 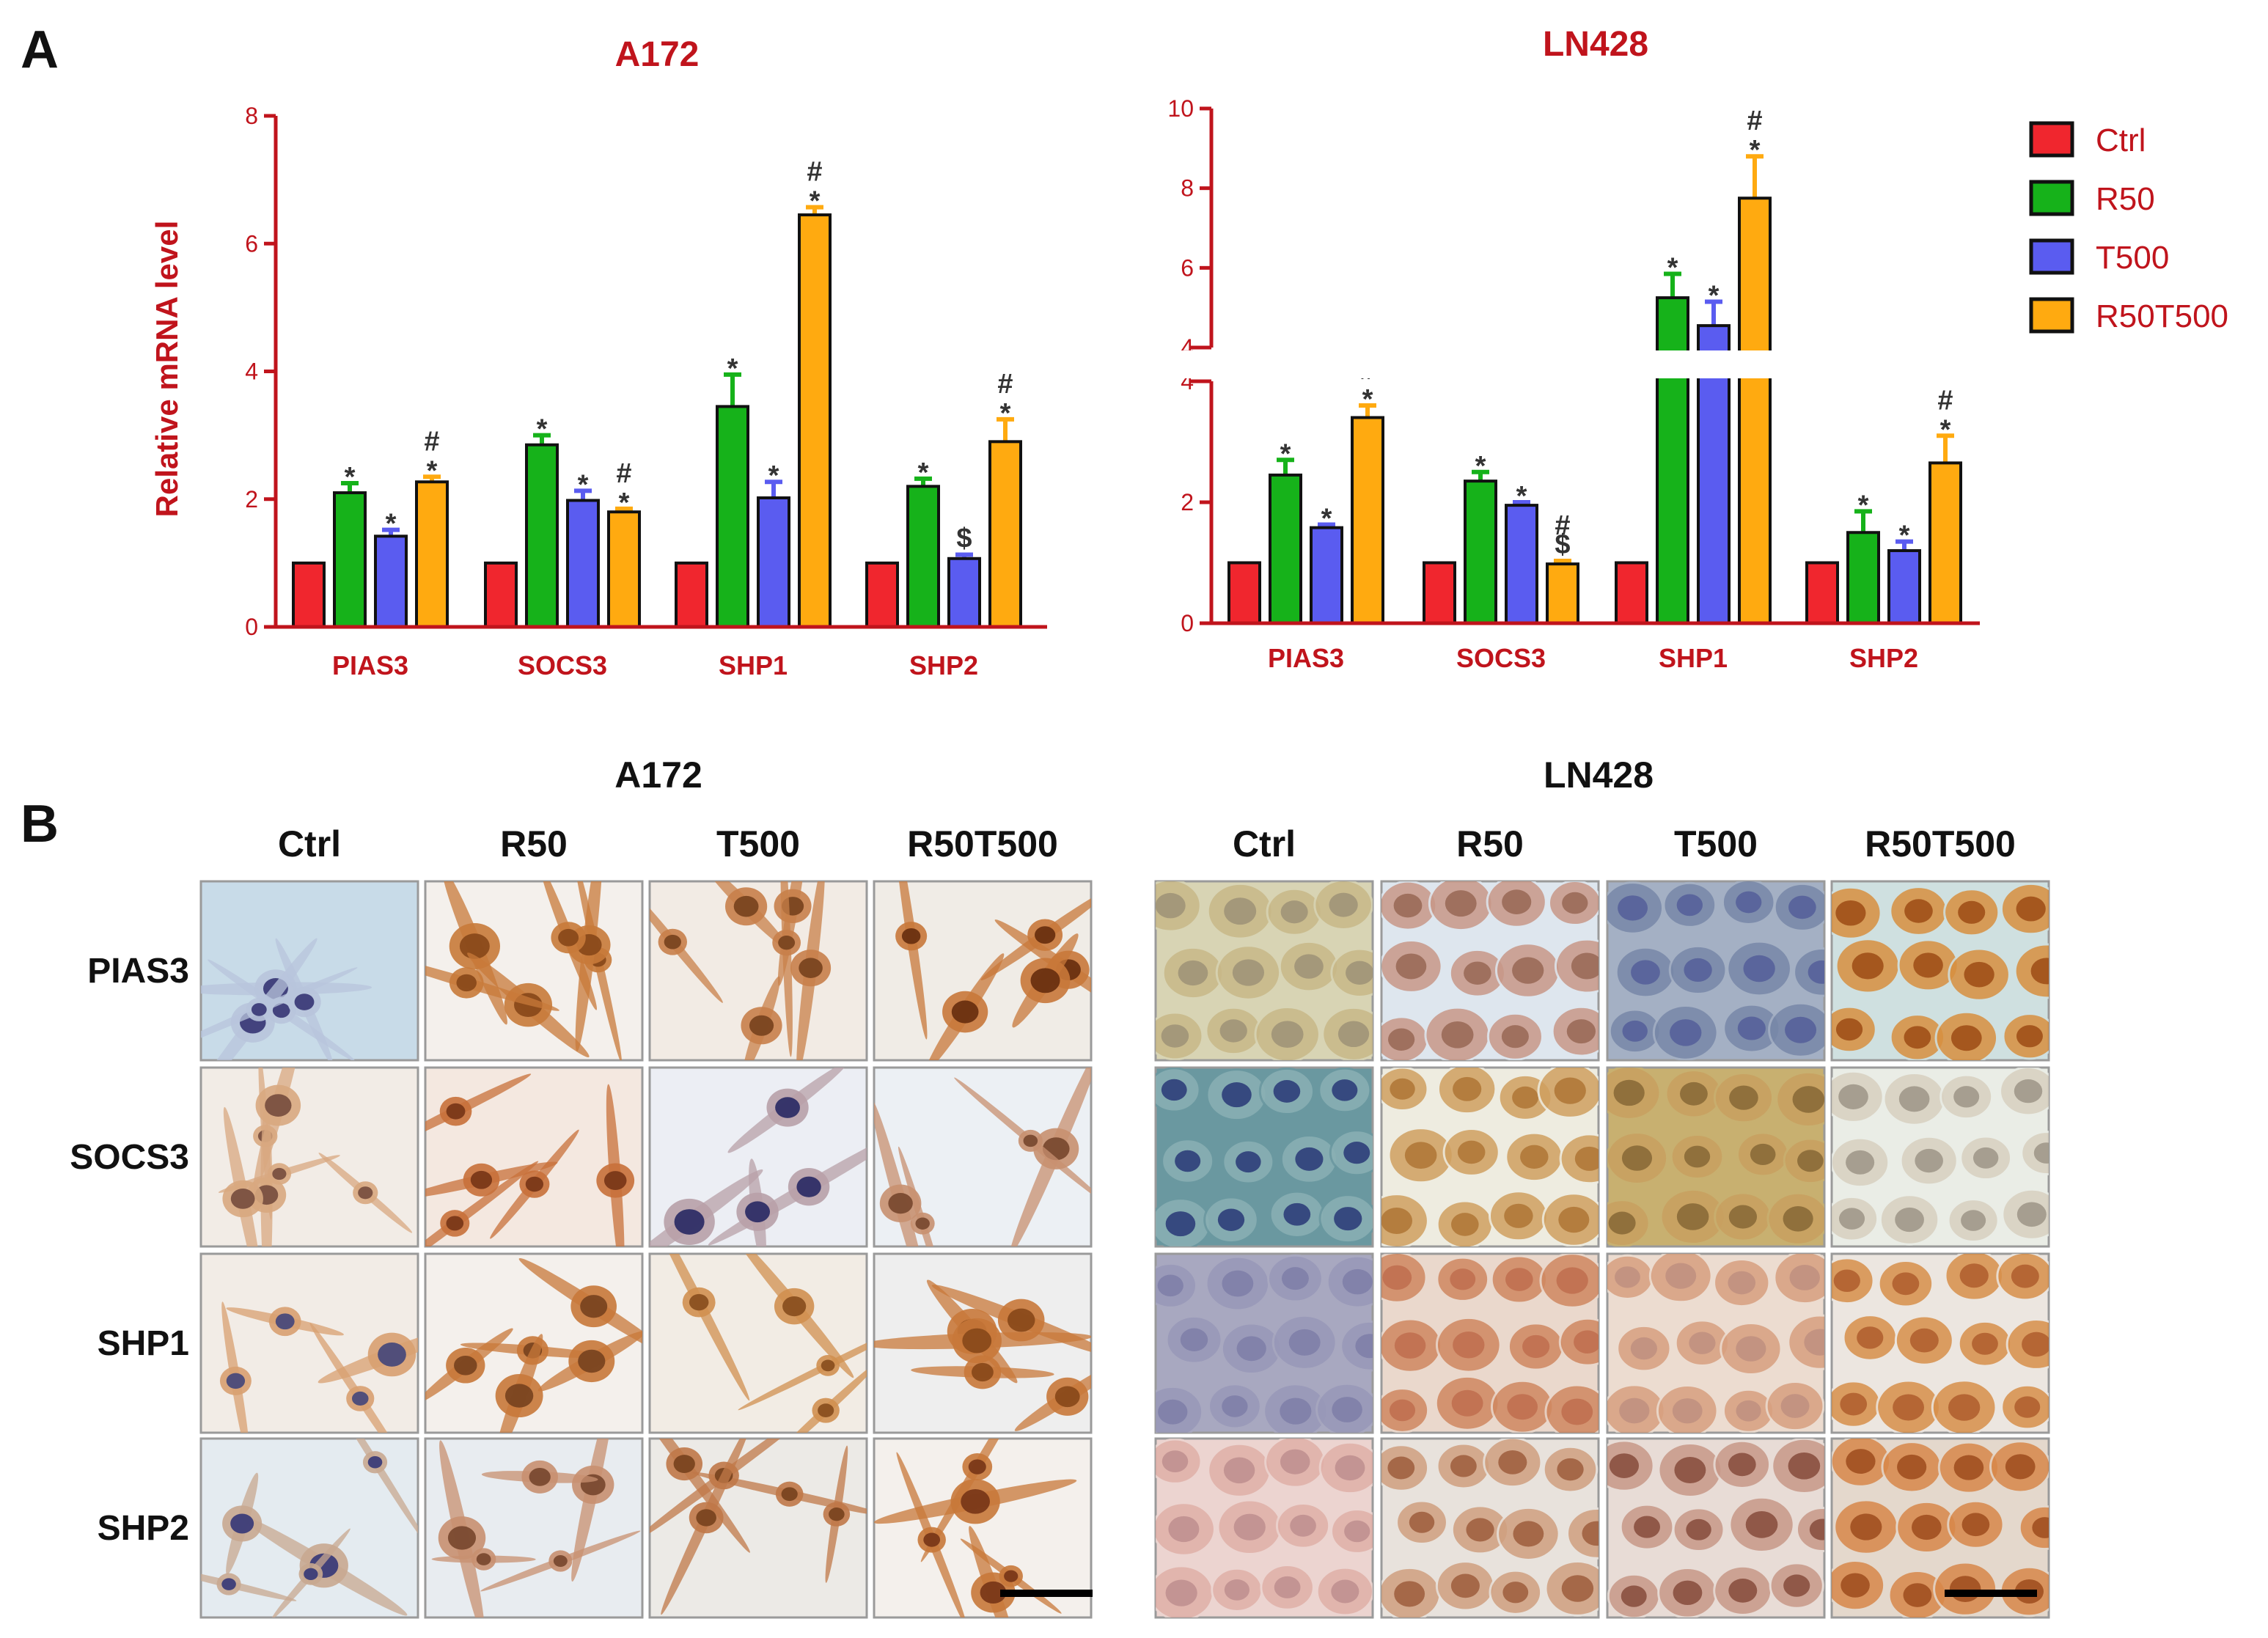 I want to click on micrograph-ln428-socs3-t500, so click(x=1716, y=1157).